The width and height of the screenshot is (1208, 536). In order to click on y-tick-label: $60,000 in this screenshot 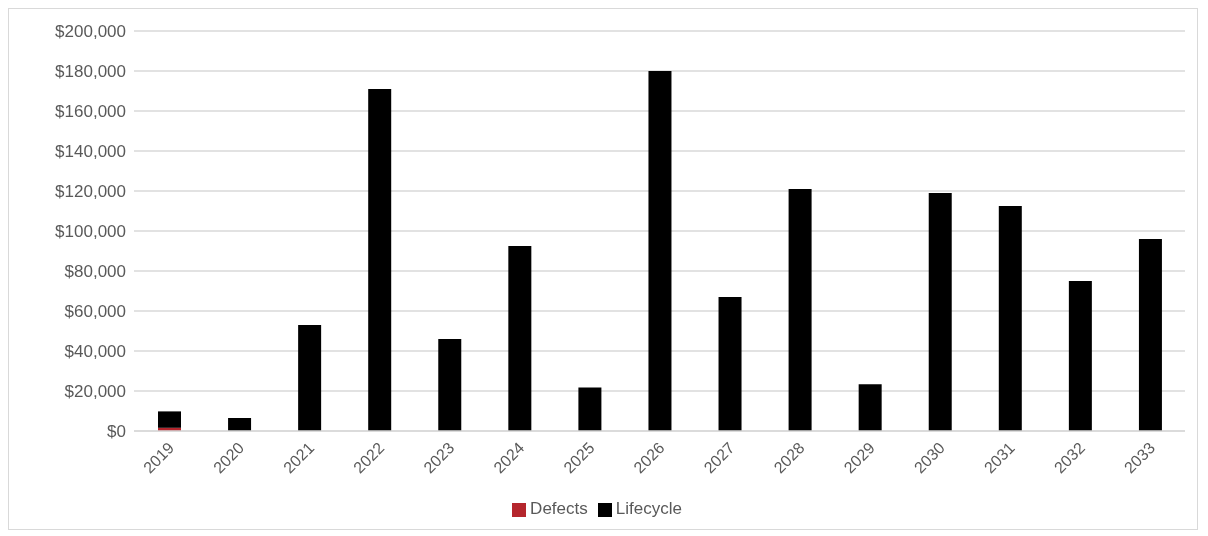, I will do `click(95, 312)`.